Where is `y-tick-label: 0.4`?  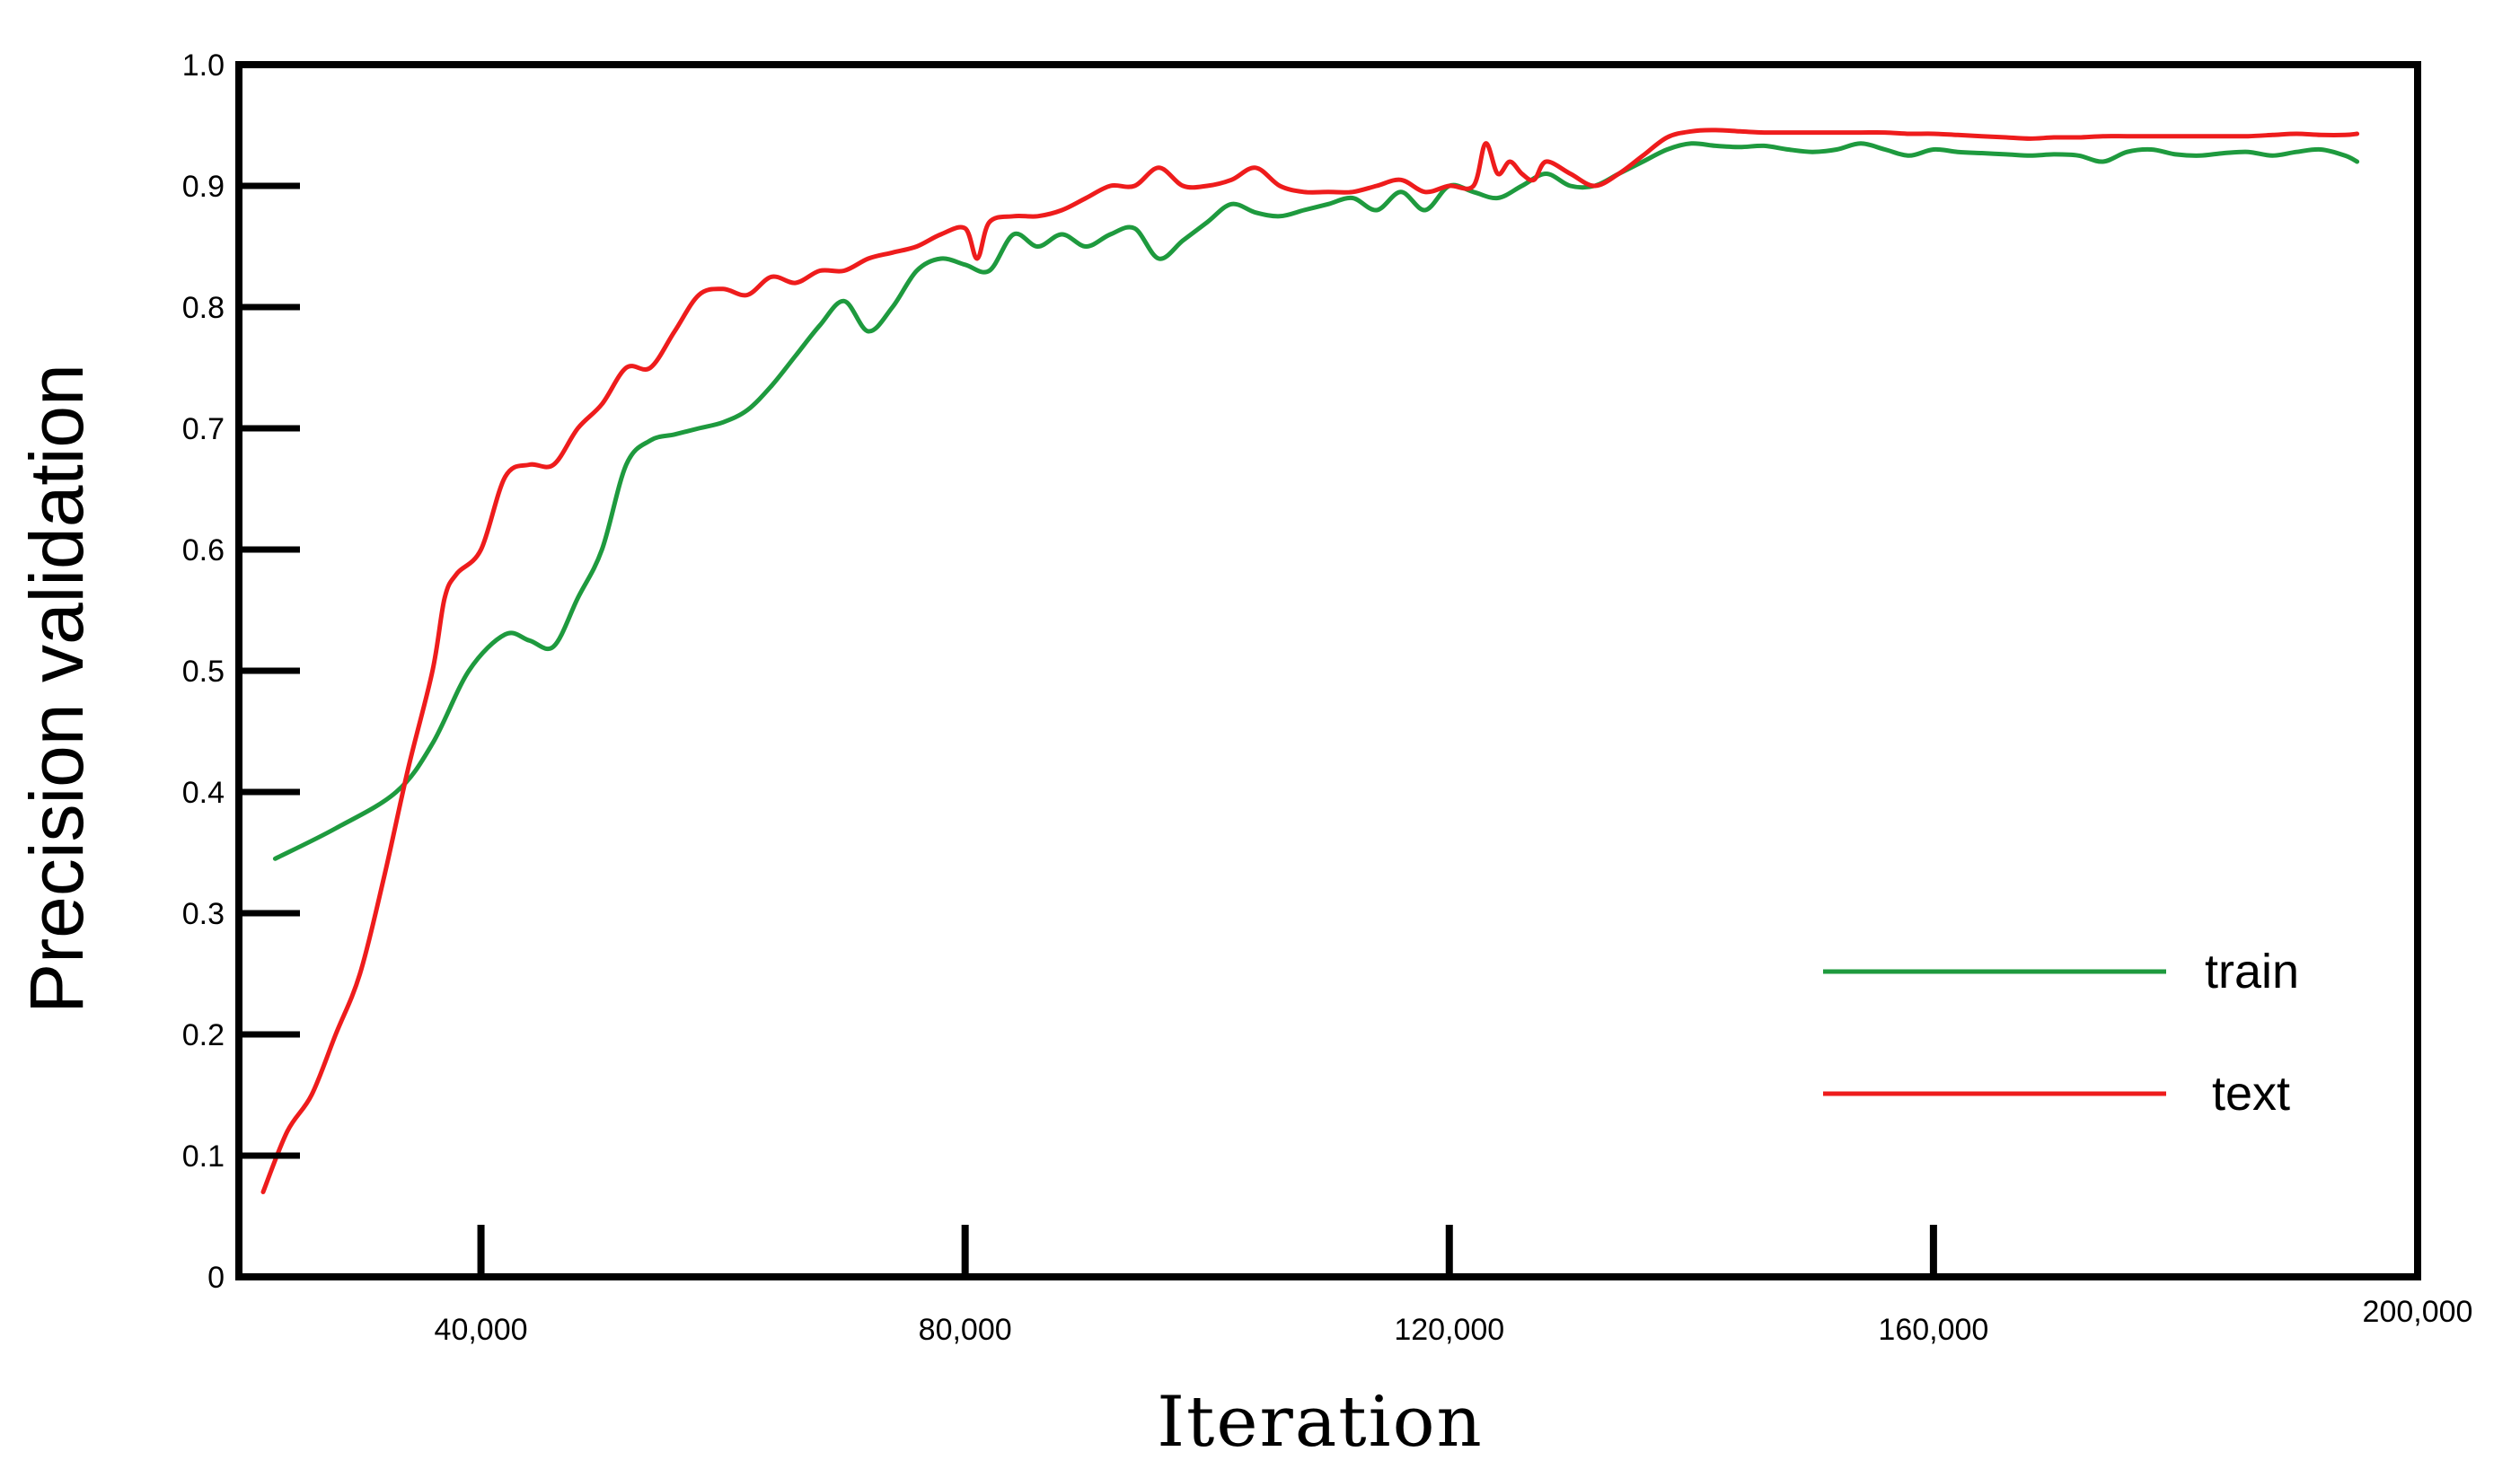 y-tick-label: 0.4 is located at coordinates (203, 793).